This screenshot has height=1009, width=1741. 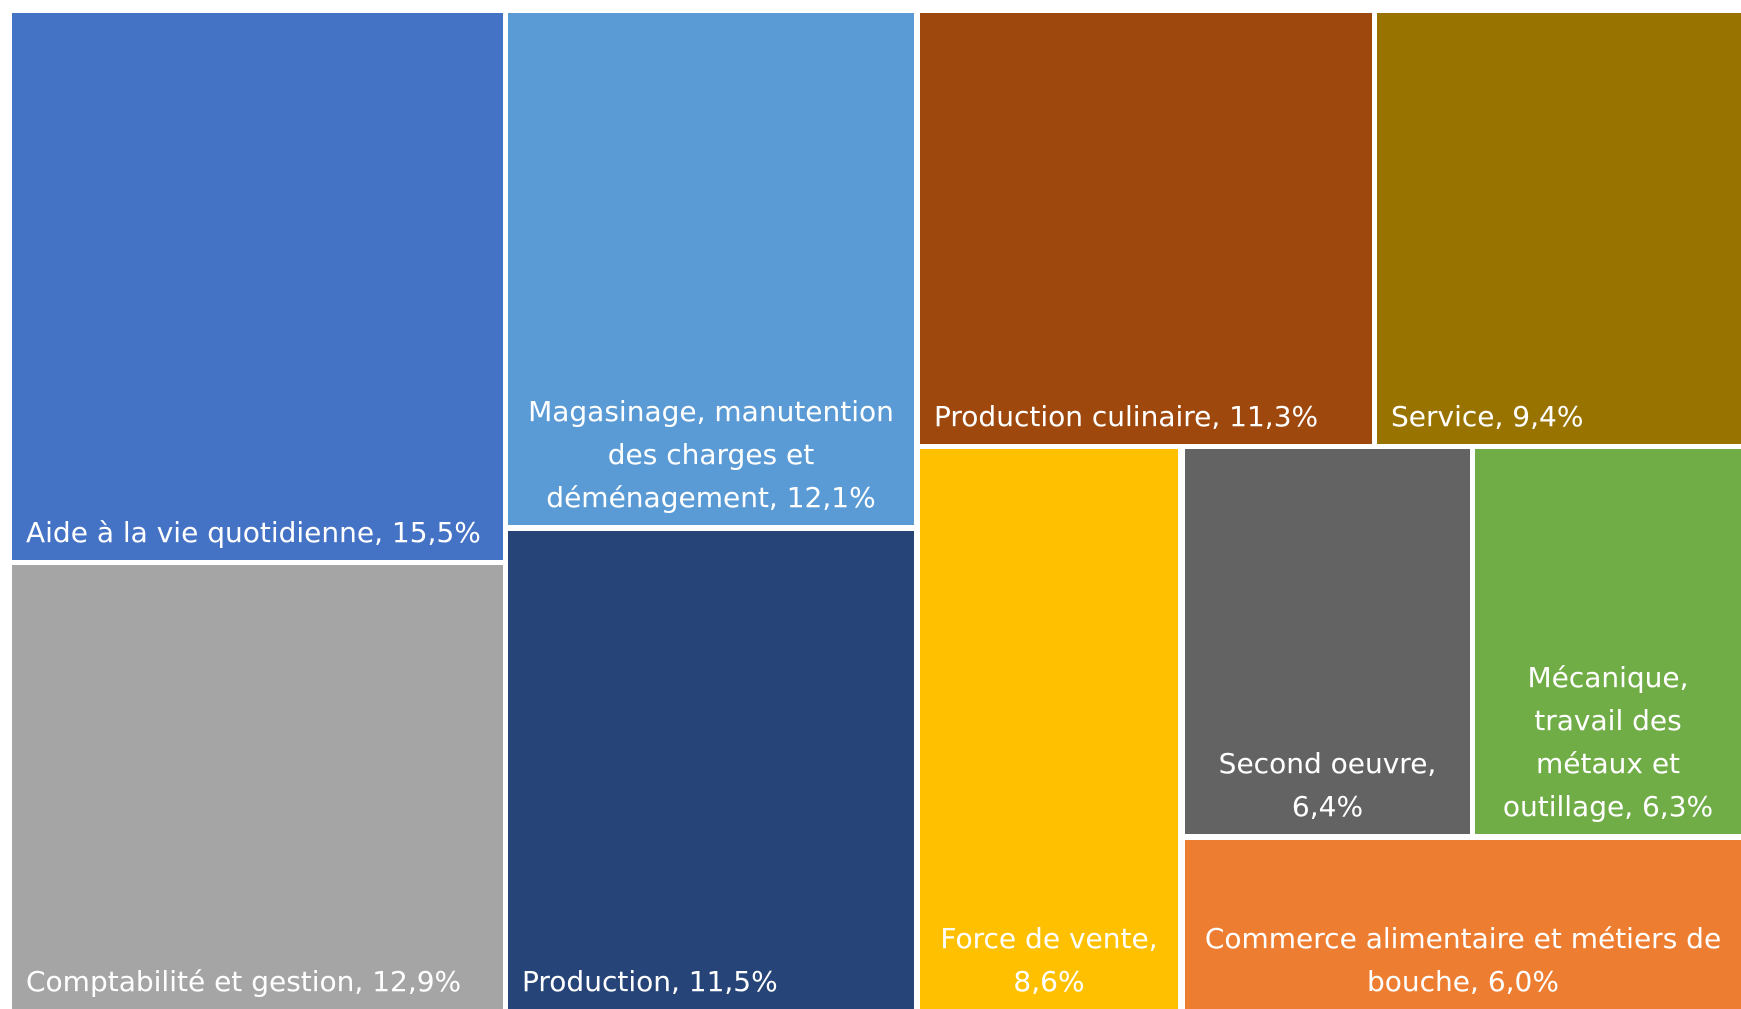 I want to click on treemap-tile-production-culinaire: Production culinaire, 11,3%, so click(x=1146, y=228).